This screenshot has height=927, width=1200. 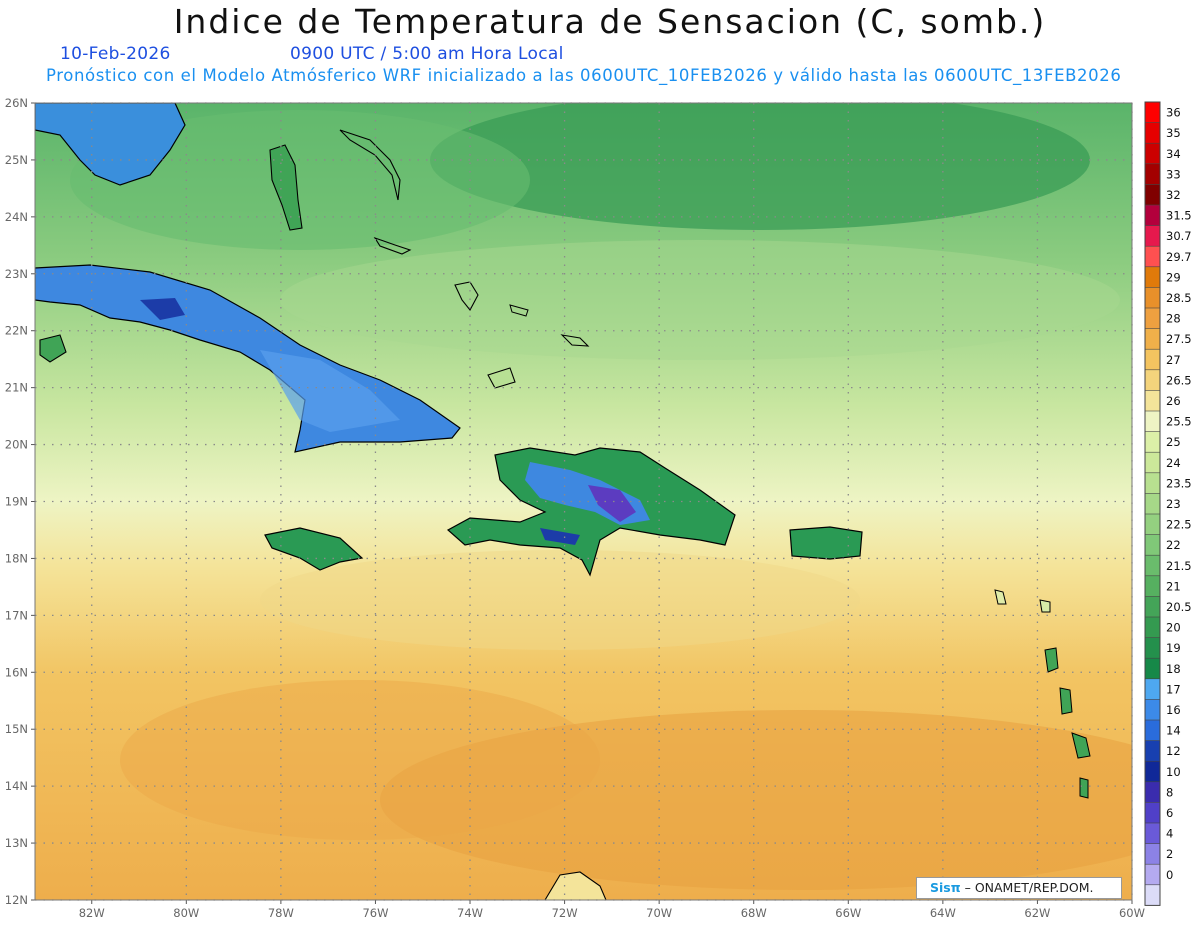 I want to click on colorbar-label: 34, so click(x=1173, y=154).